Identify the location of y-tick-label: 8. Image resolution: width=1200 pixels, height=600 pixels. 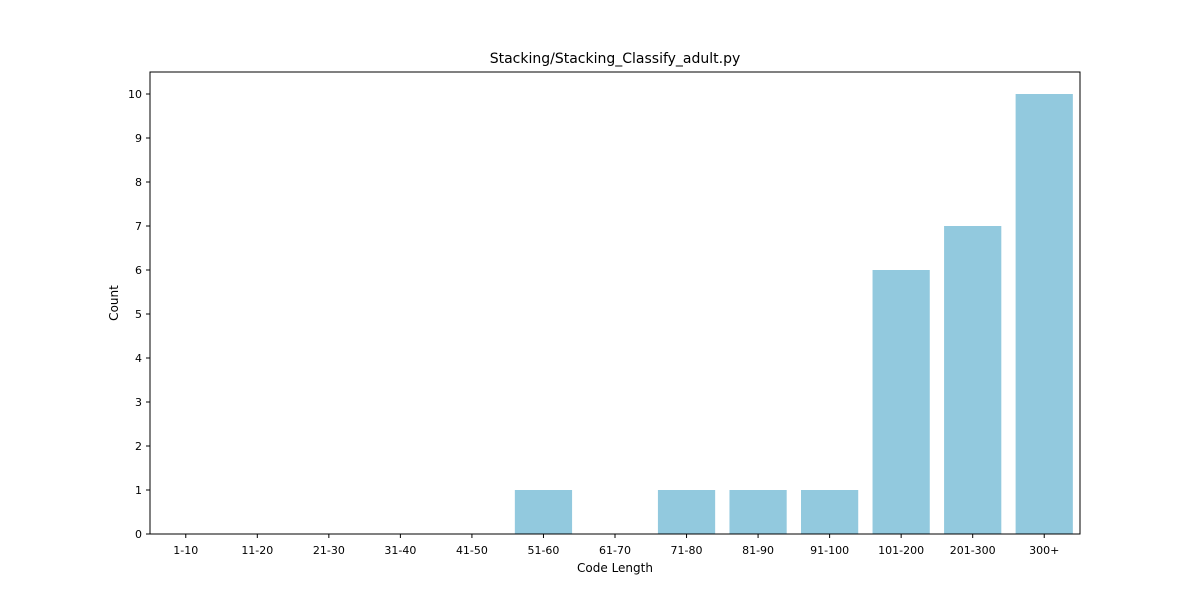
(138, 182).